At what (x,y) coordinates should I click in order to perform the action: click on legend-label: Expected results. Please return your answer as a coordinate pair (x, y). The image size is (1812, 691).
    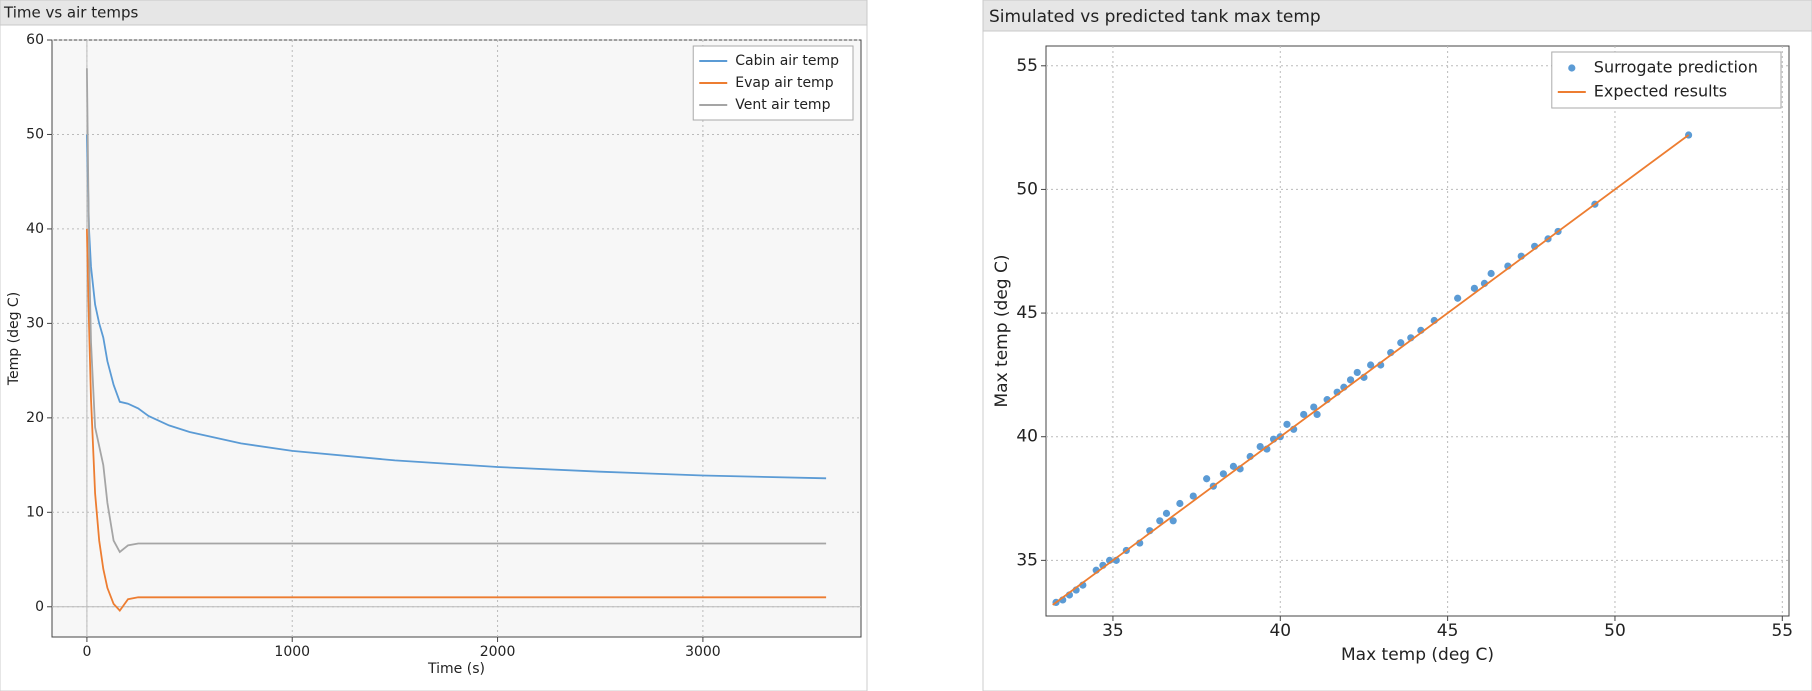
    Looking at the image, I should click on (1660, 91).